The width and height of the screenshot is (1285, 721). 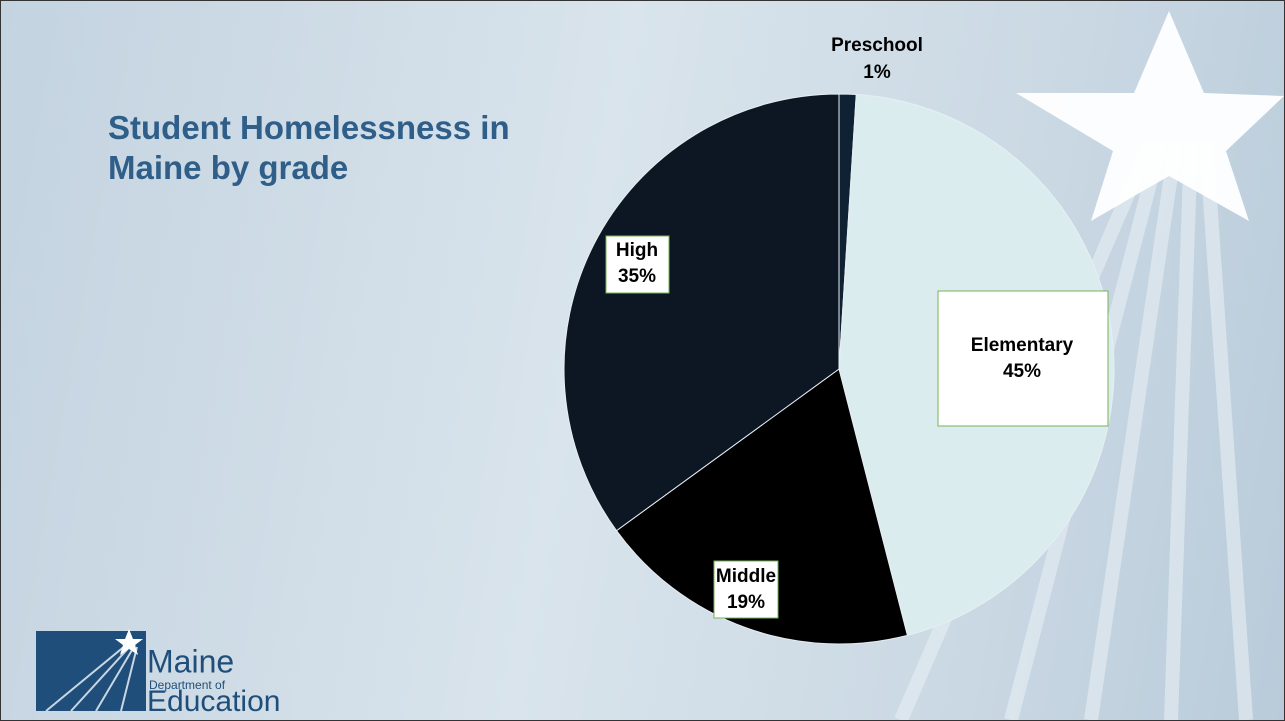 What do you see at coordinates (187, 685) in the screenshot?
I see `logo-line: Department of` at bounding box center [187, 685].